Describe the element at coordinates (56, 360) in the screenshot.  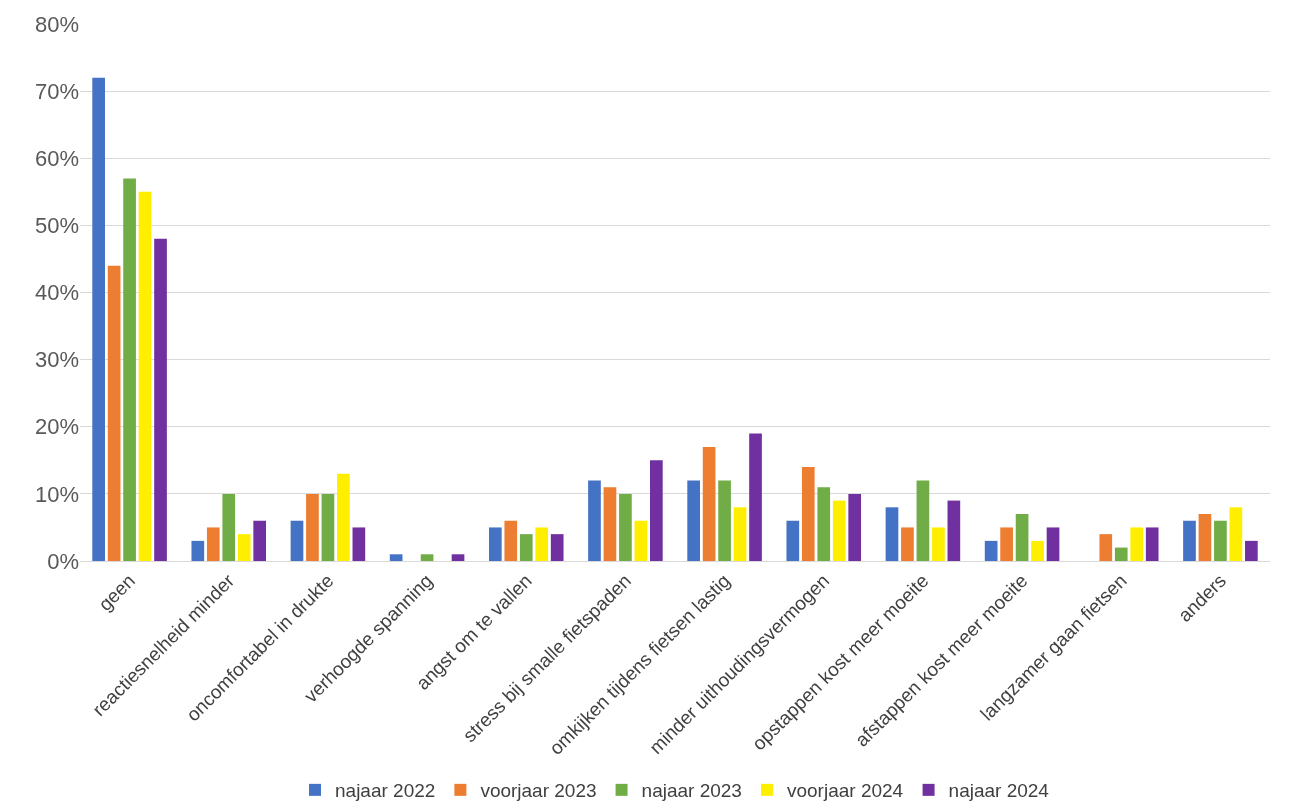
I see `y-tick-label: 30%` at that location.